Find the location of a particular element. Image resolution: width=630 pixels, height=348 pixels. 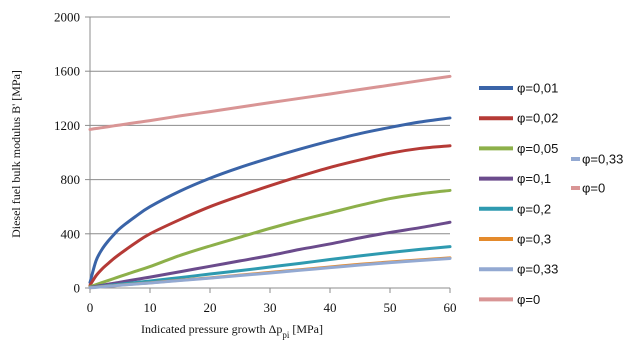

y-tick-label: 1600 is located at coordinates (67, 71).